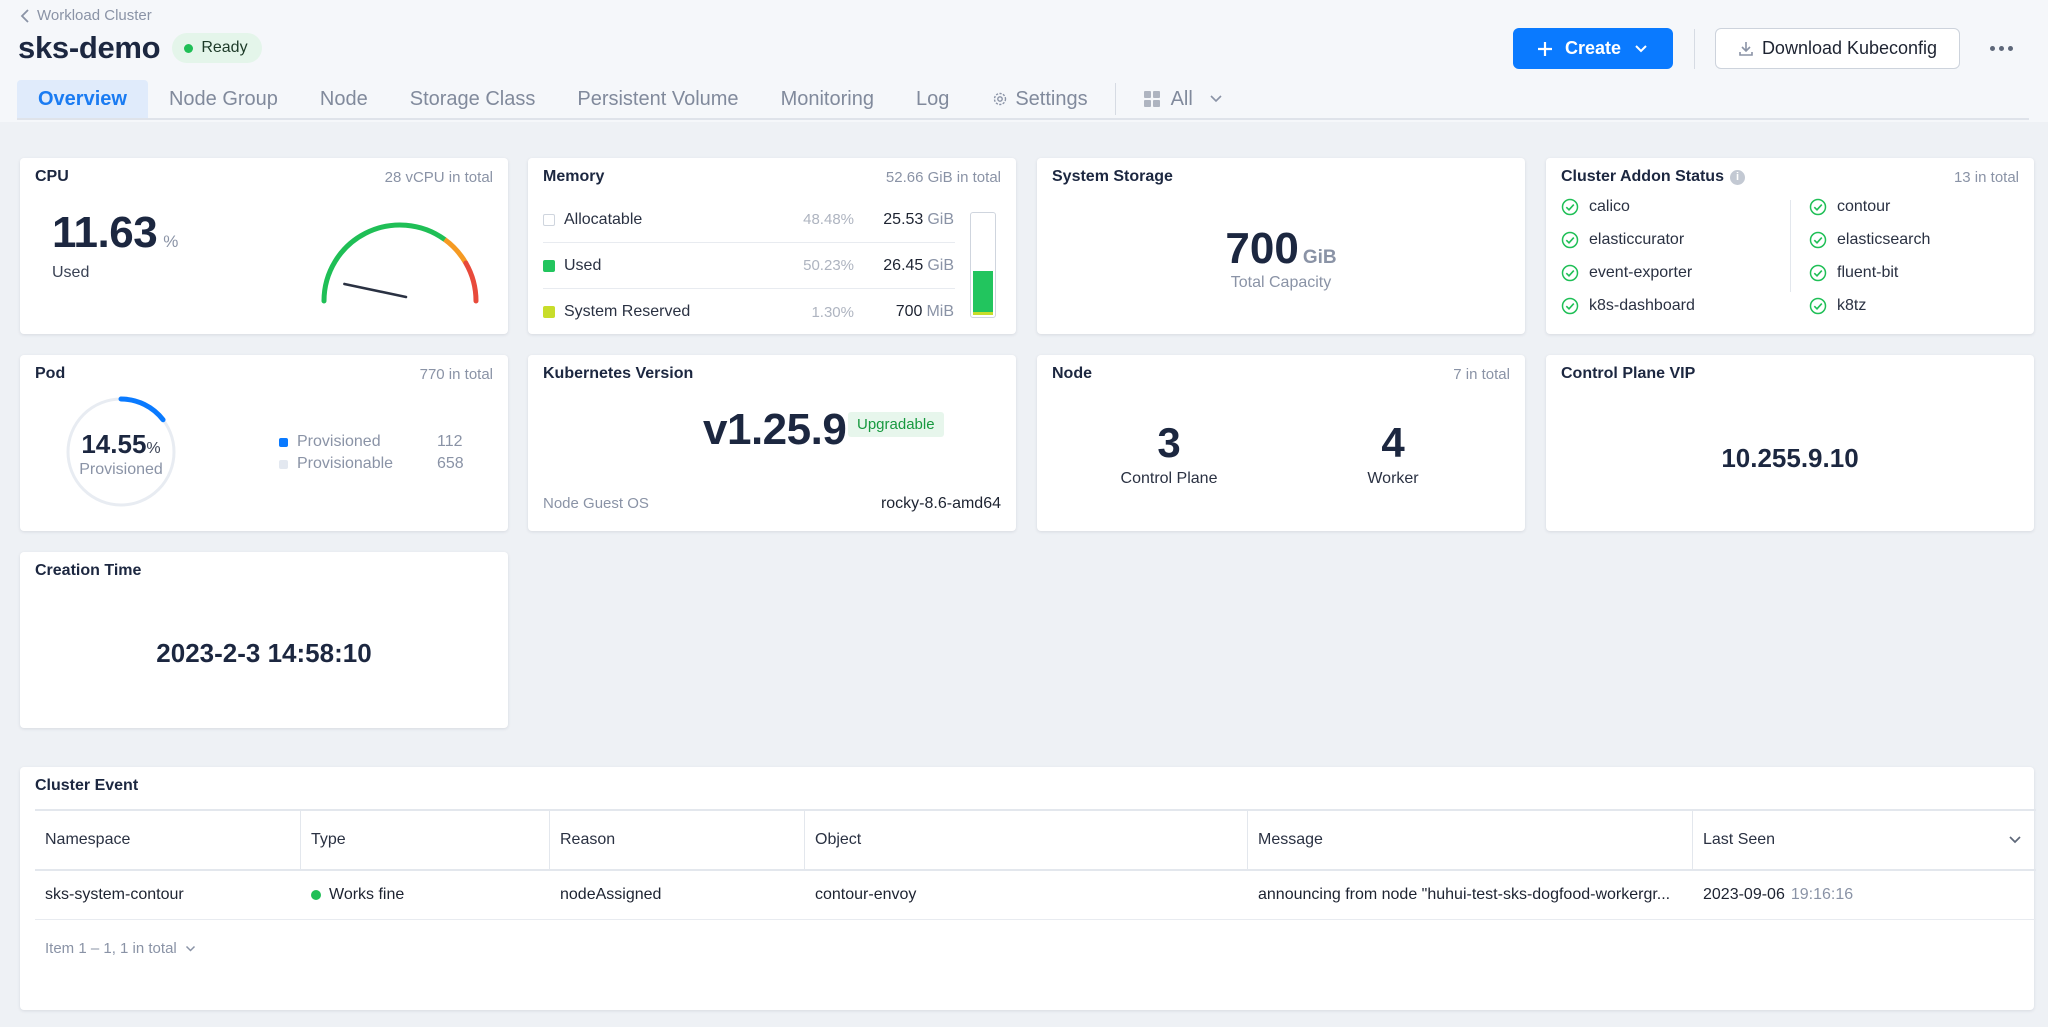 The image size is (2048, 1027). Describe the element at coordinates (1864, 840) in the screenshot. I see `column-header-last-seen: Last Seen` at that location.